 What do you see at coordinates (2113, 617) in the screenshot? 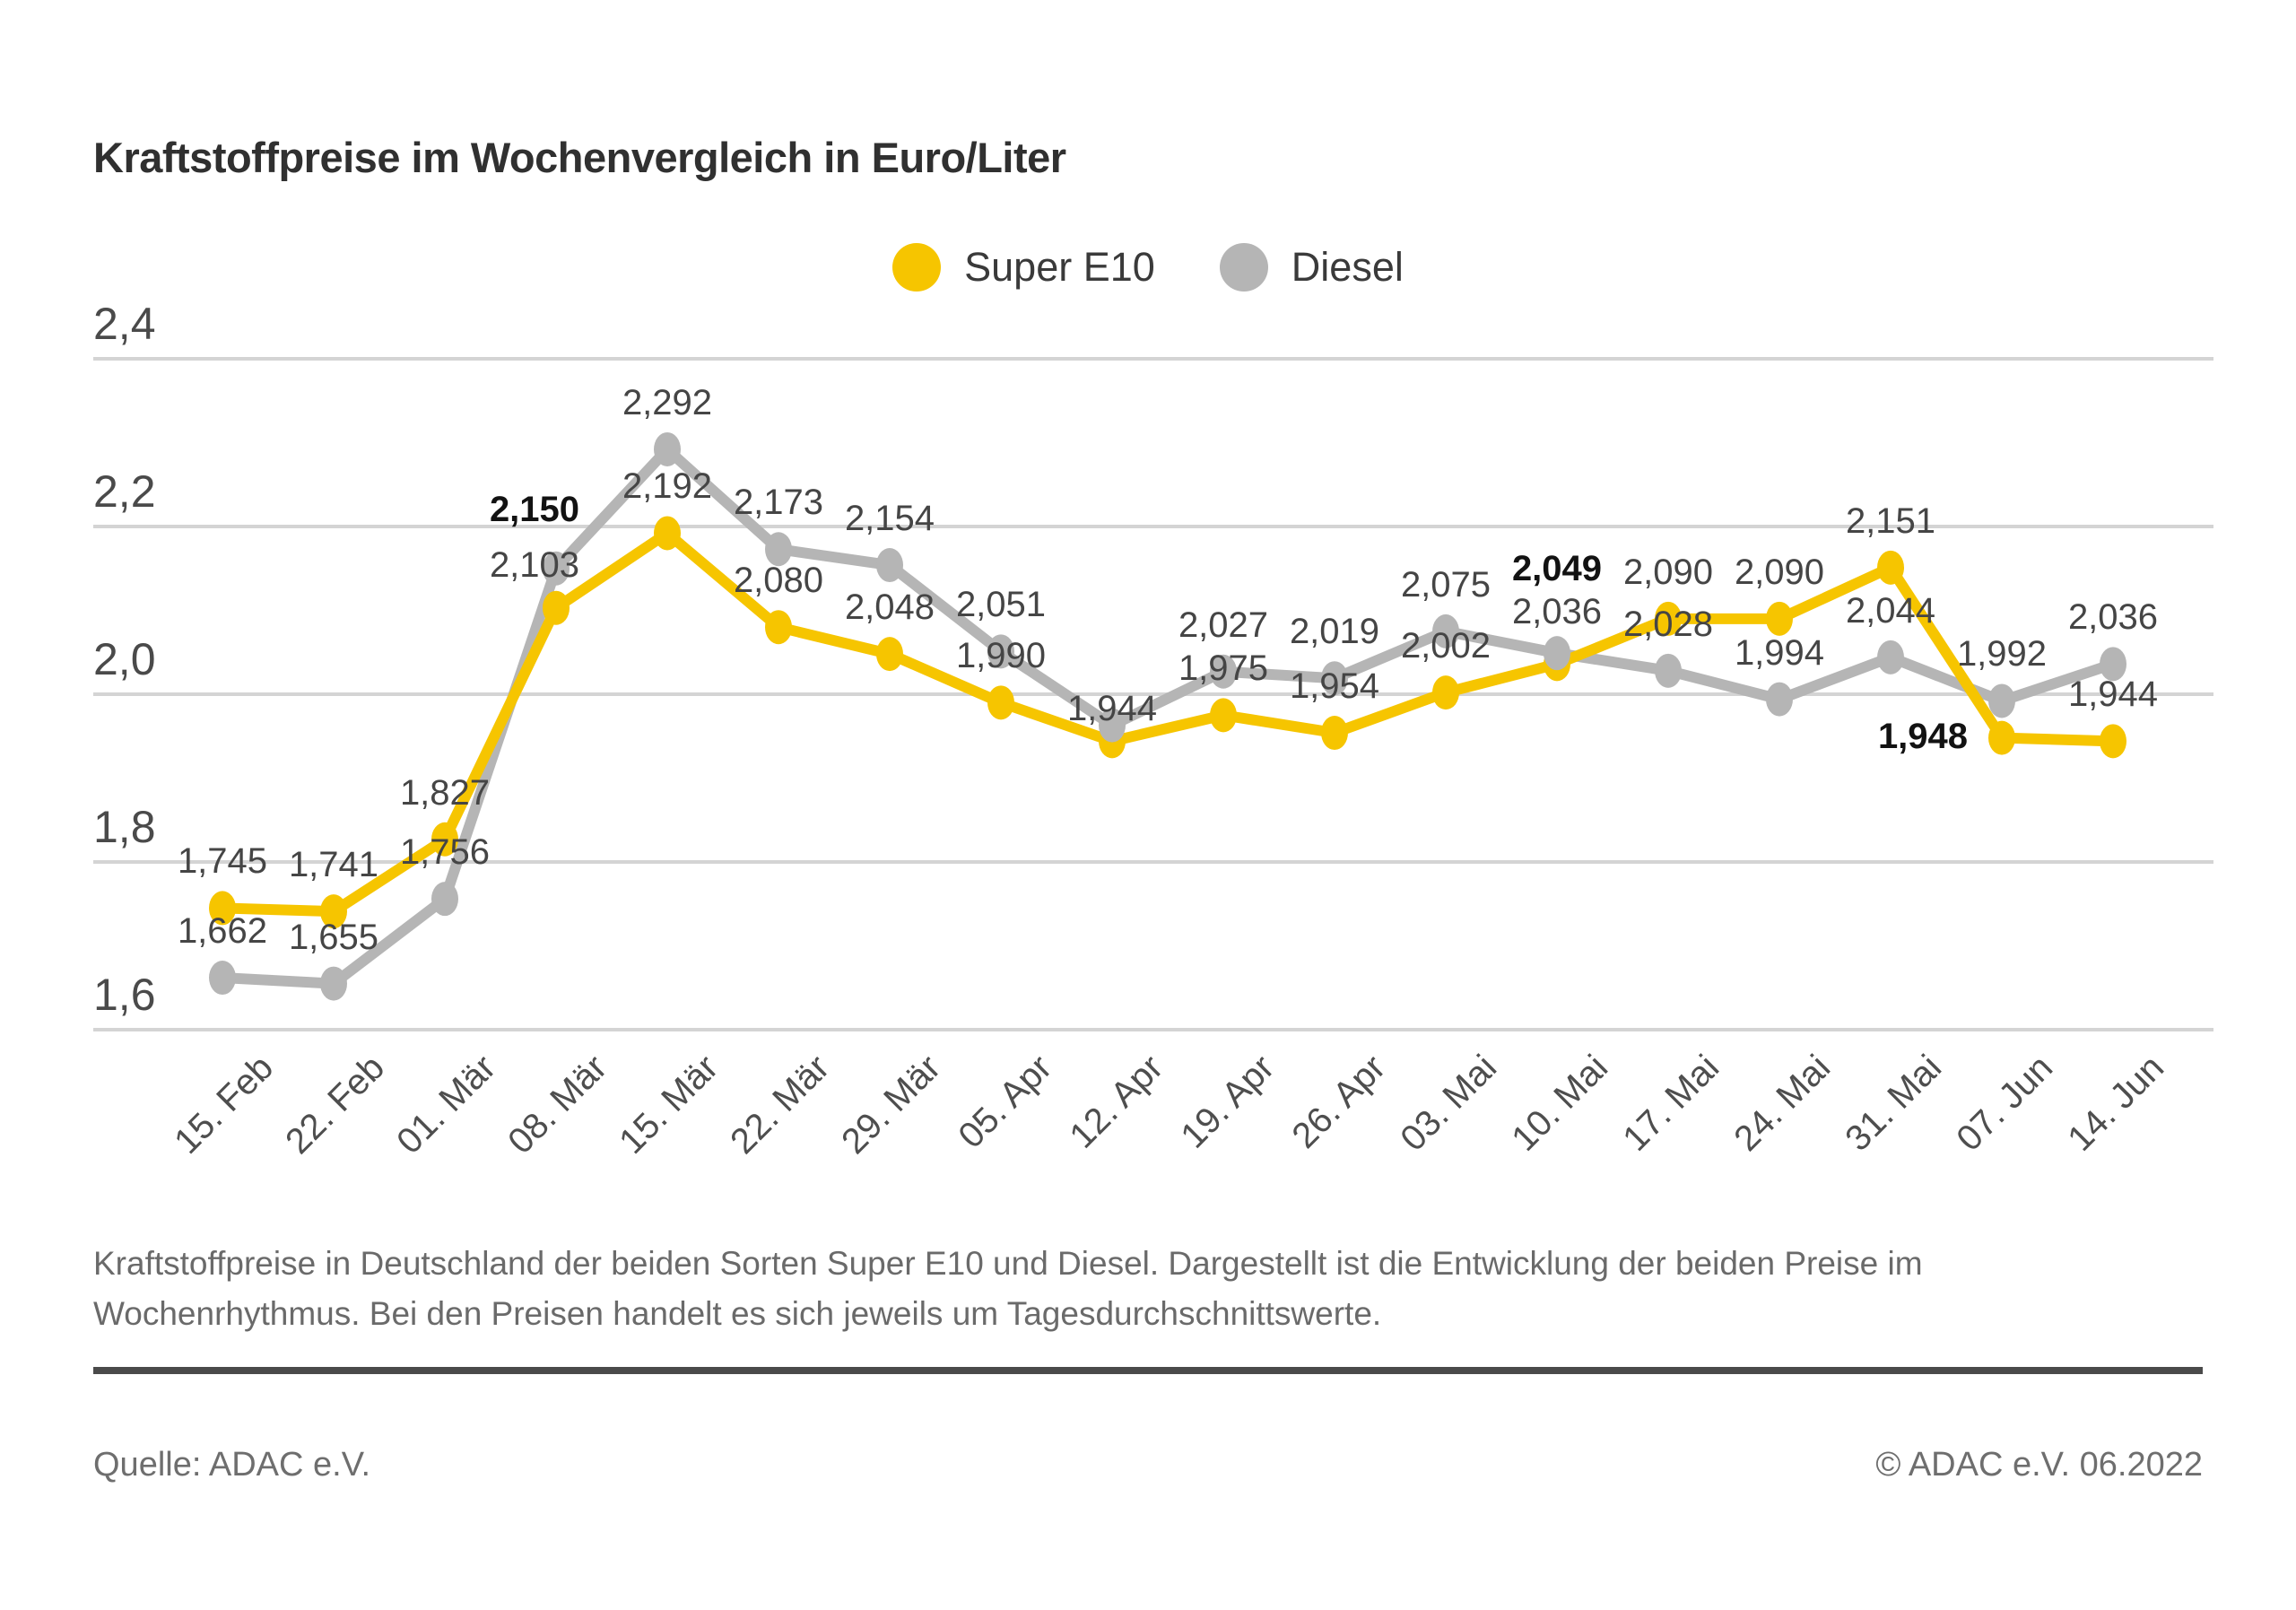
I see `value-label-diesel: 2,036` at bounding box center [2113, 617].